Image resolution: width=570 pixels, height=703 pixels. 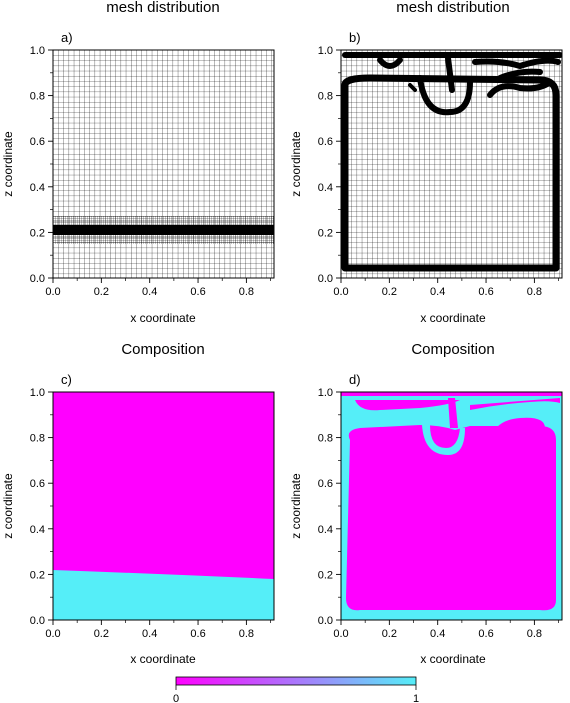 I want to click on panel-label: b), so click(x=355, y=37).